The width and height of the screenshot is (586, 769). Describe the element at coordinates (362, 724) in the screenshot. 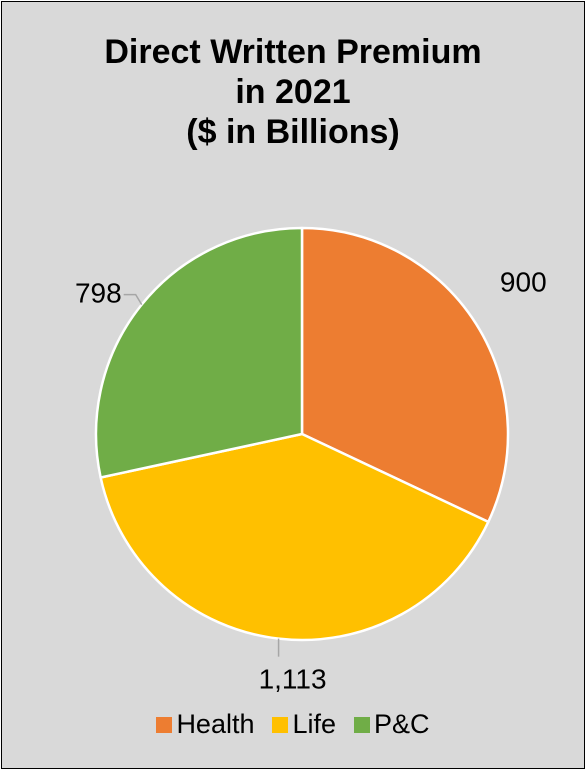

I see `legend-swatch-pc` at that location.